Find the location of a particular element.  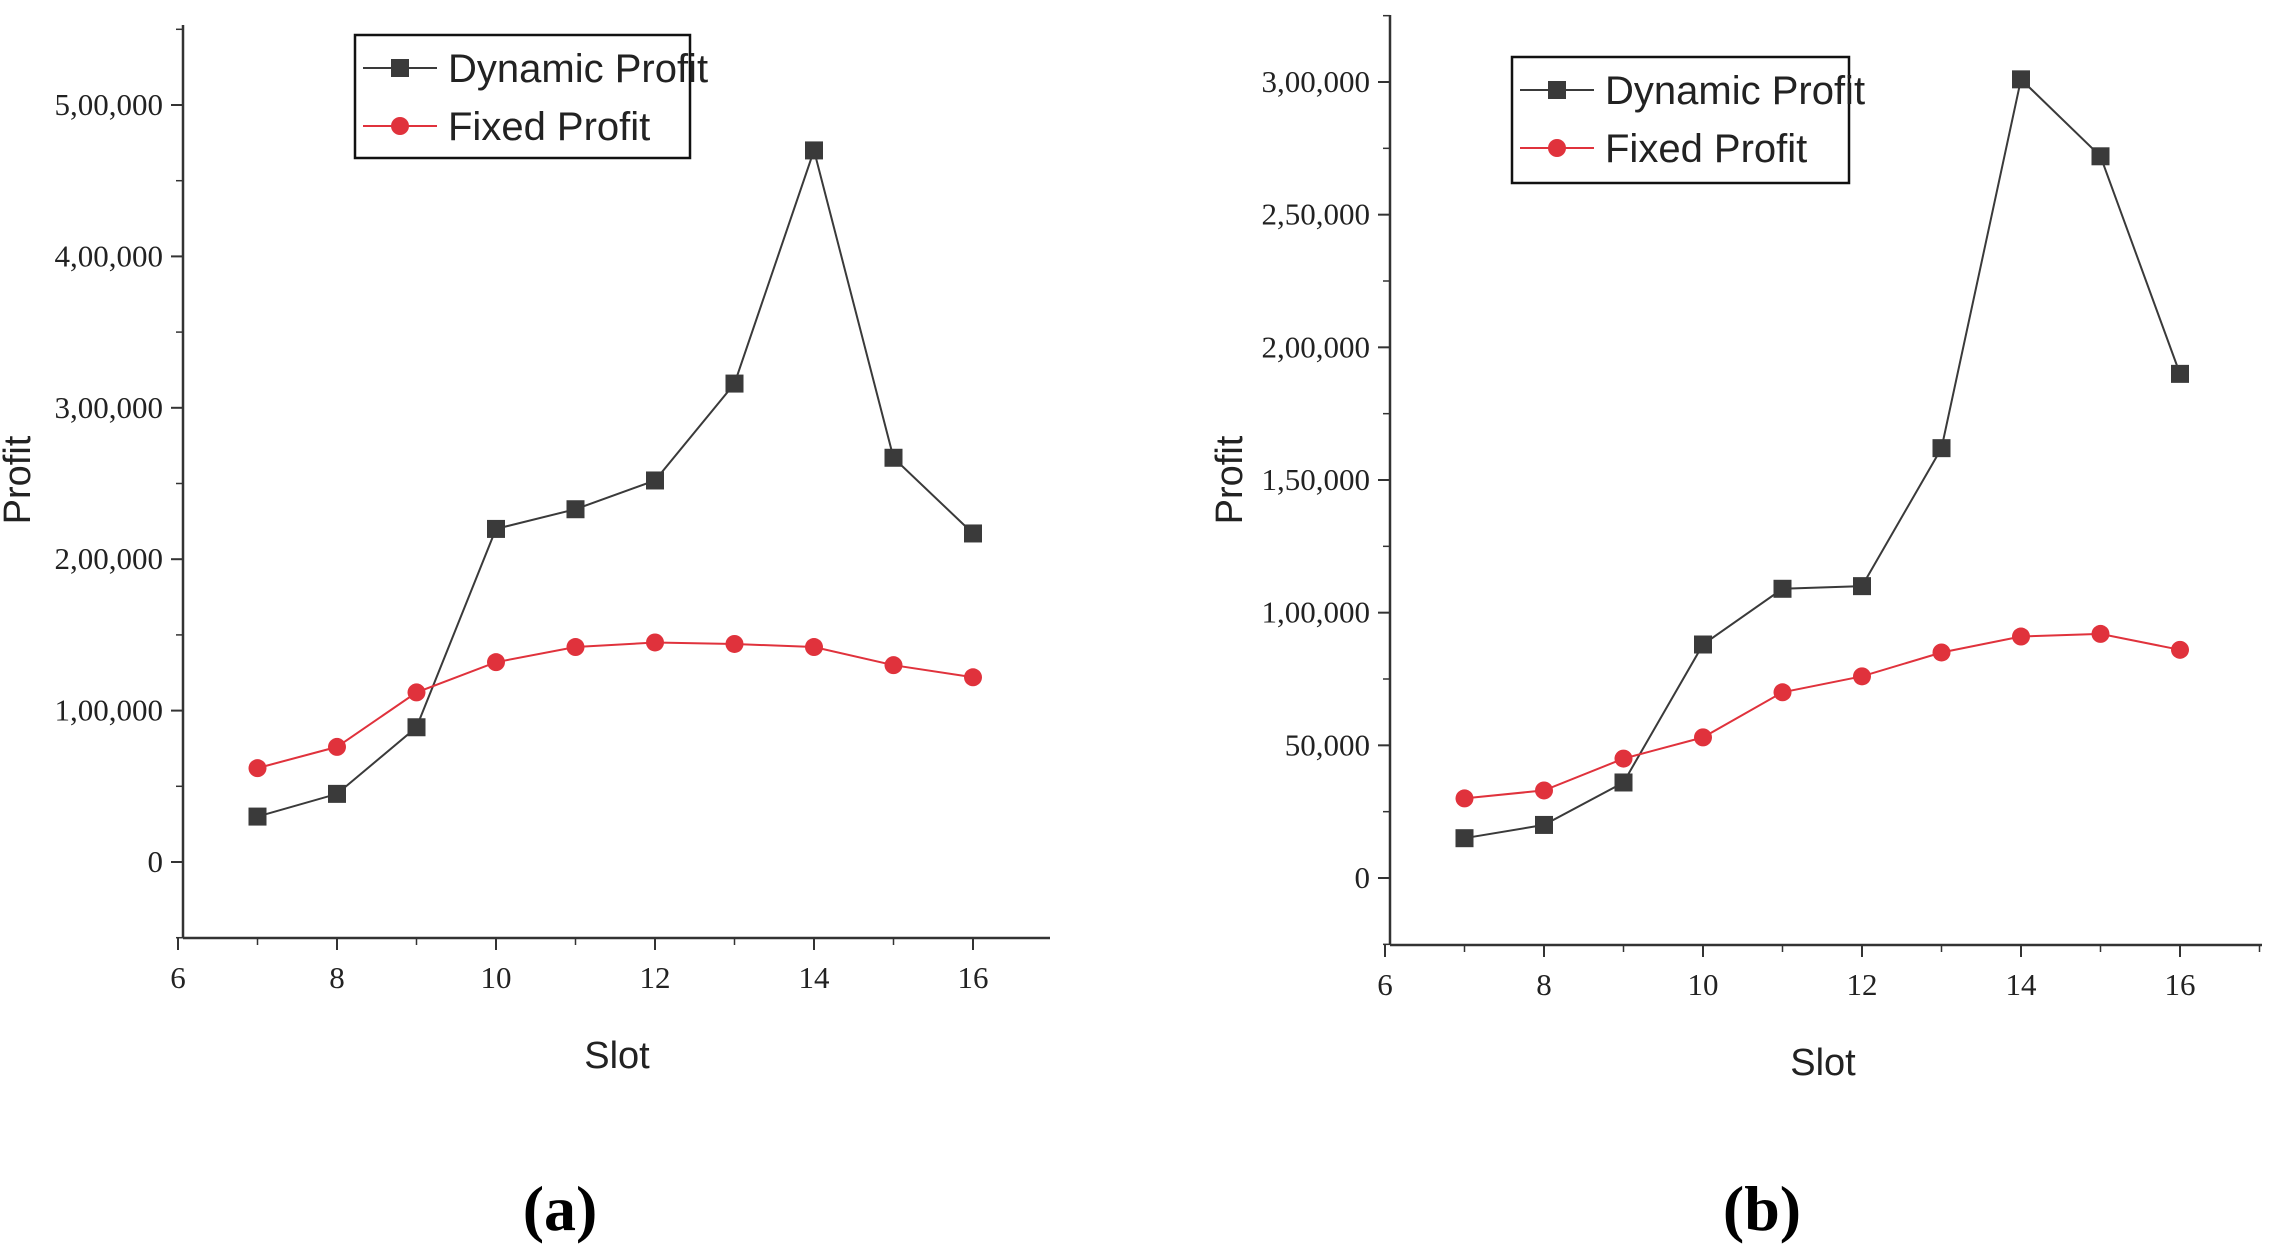

y-tick-label: 1,50,000 is located at coordinates (1316, 479).